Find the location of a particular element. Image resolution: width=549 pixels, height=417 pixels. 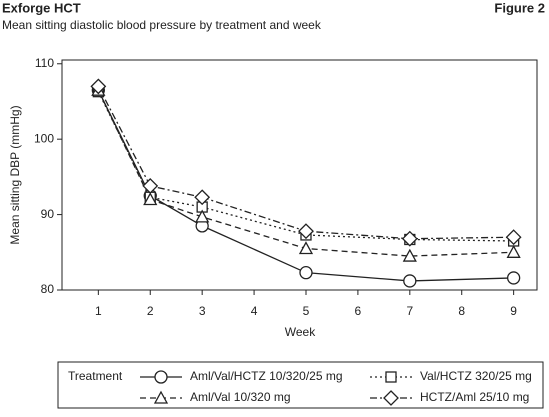

x-tick-label: 7 is located at coordinates (409, 311).